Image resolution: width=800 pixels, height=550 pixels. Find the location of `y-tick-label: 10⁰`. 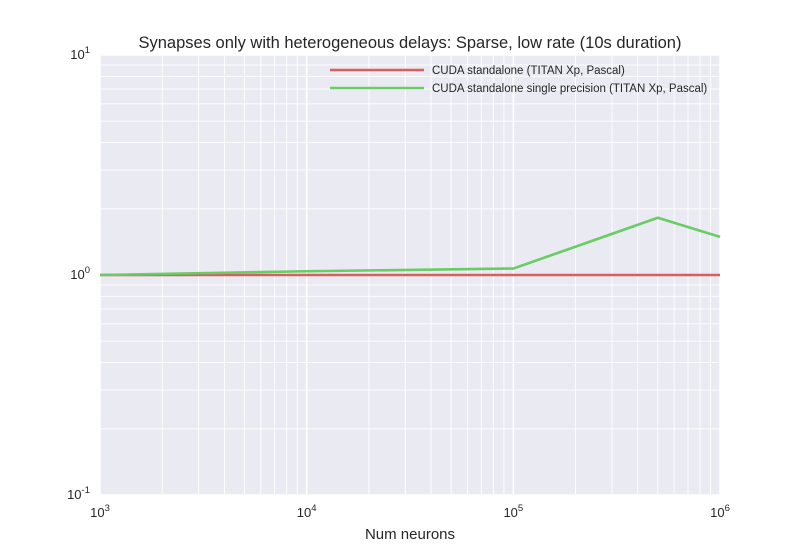

y-tick-label: 10⁰ is located at coordinates (80, 273).